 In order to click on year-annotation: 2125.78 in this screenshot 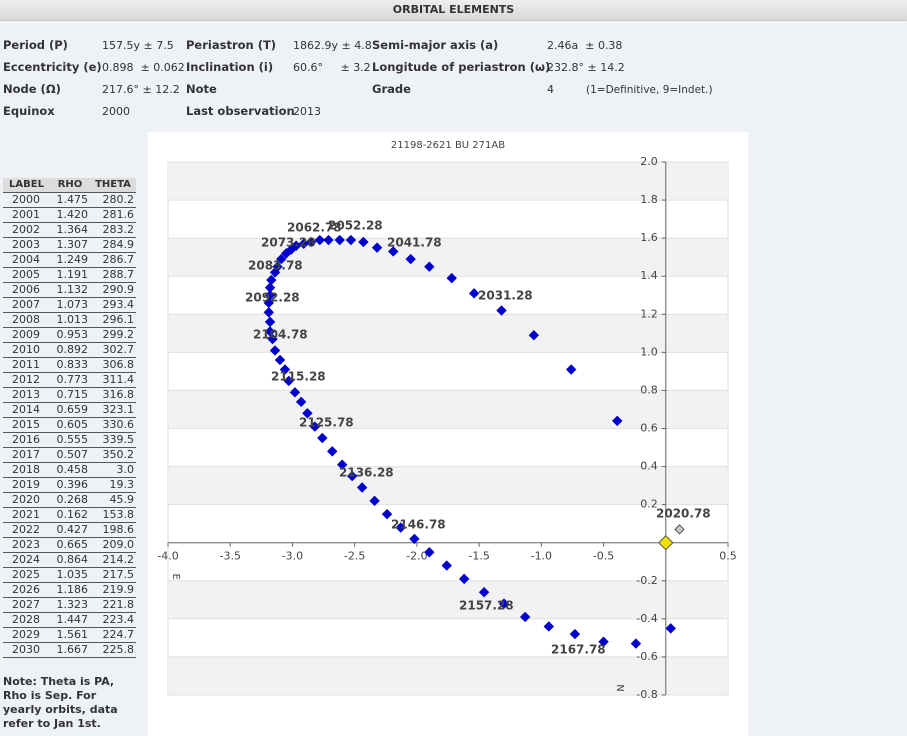, I will do `click(326, 423)`.